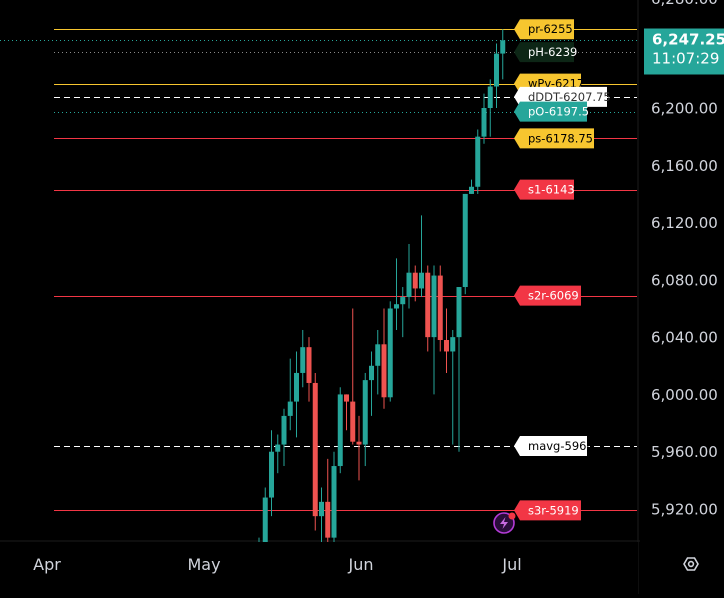 The height and width of the screenshot is (598, 724). I want to click on price-tick-label: 6,040.00, so click(684, 338).